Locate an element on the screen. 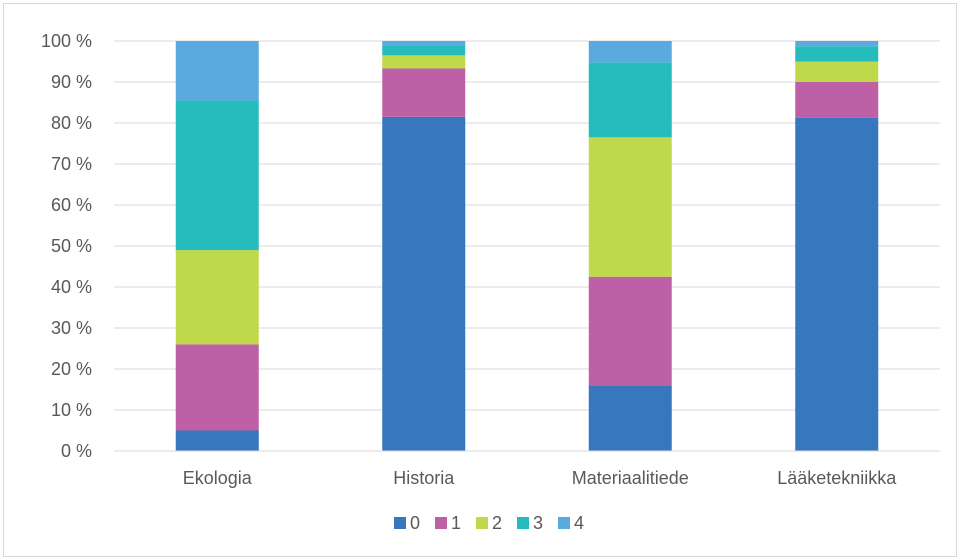 Image resolution: width=960 pixels, height=560 pixels. y-tick-label: 70 % is located at coordinates (71, 164).